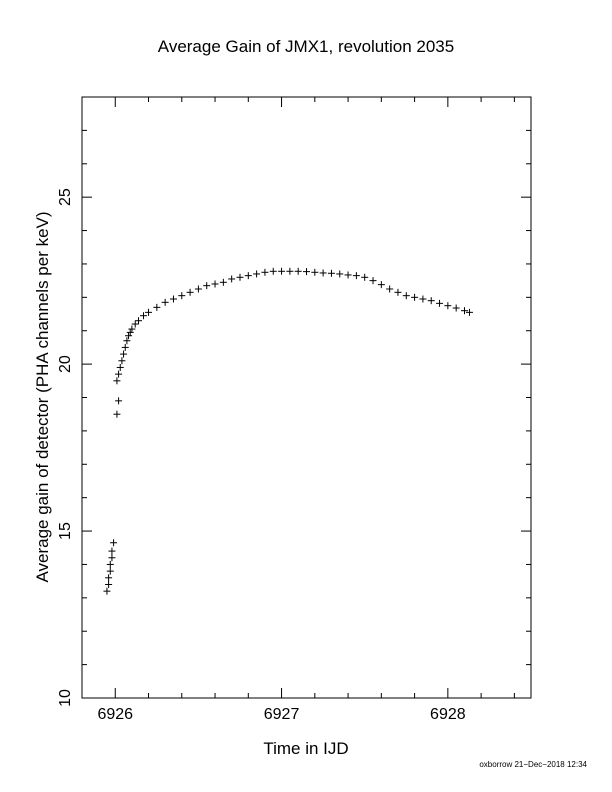 This screenshot has width=612, height=792. I want to click on footer-credit: oxborrow 21−Dec−2018 12:34, so click(533, 764).